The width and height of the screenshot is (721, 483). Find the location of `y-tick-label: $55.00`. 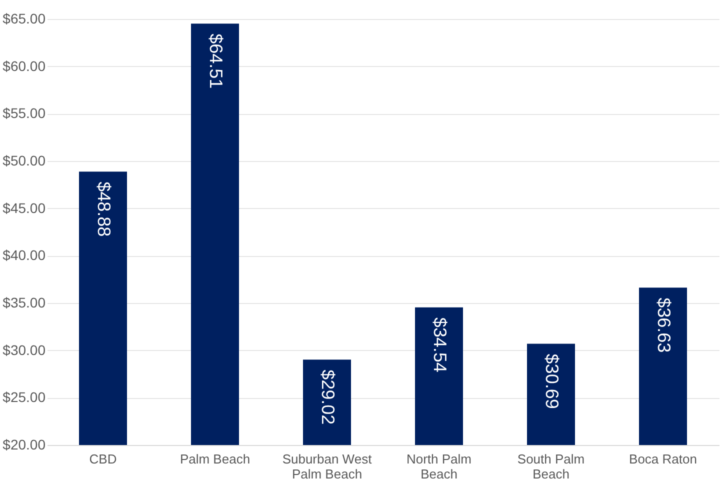

y-tick-label: $55.00 is located at coordinates (24, 113).